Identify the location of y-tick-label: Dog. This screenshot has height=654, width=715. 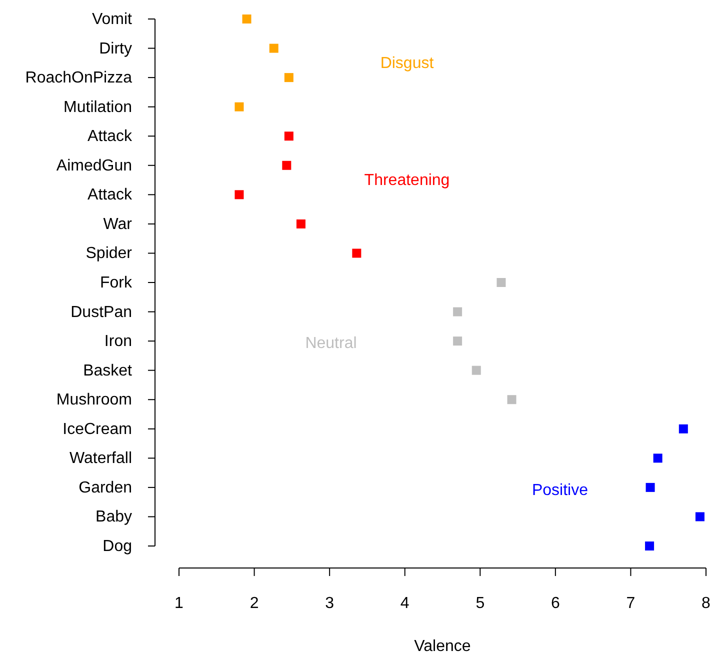
(117, 546).